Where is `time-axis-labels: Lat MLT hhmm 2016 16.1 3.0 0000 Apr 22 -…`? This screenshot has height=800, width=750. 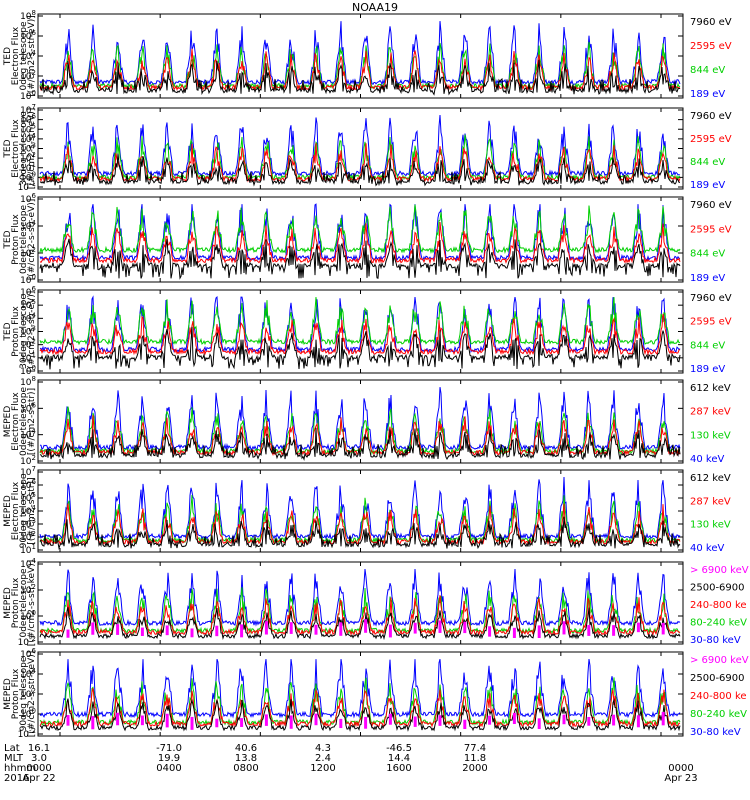 time-axis-labels: Lat MLT hhmm 2016 16.1 3.0 0000 Apr 22 -… is located at coordinates (375, 771).